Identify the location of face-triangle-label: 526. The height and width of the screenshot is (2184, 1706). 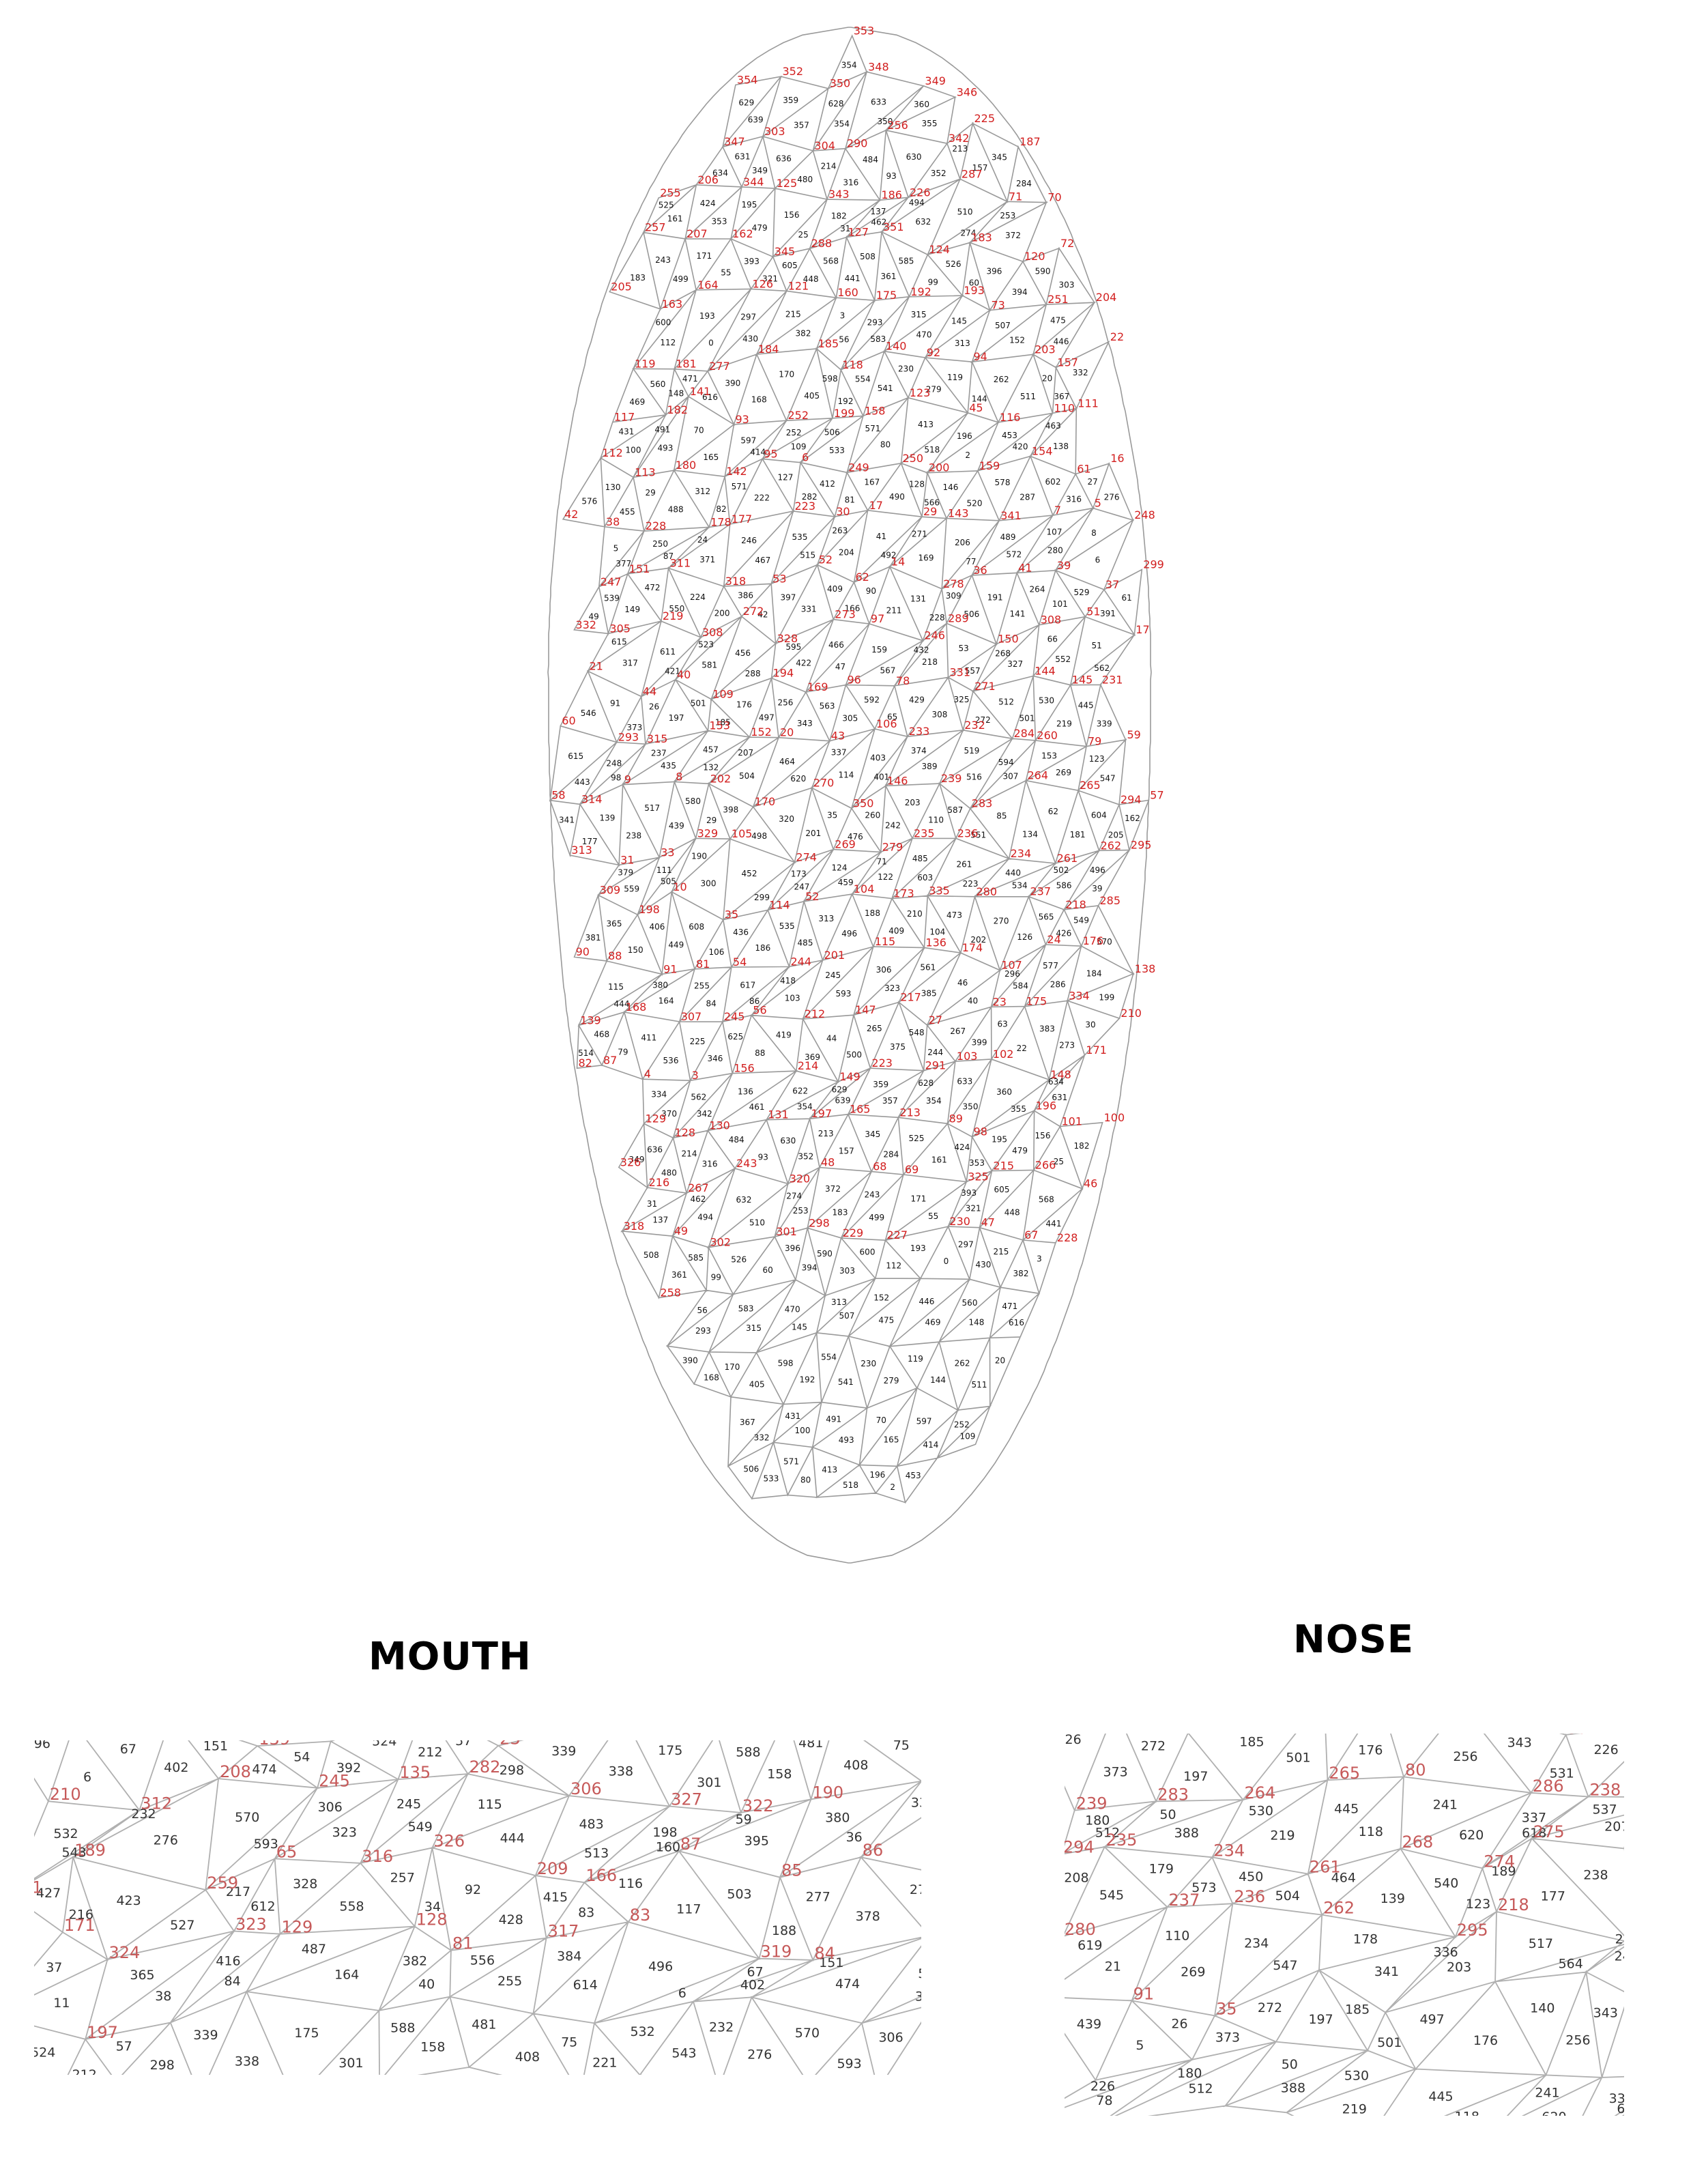
(739, 1259).